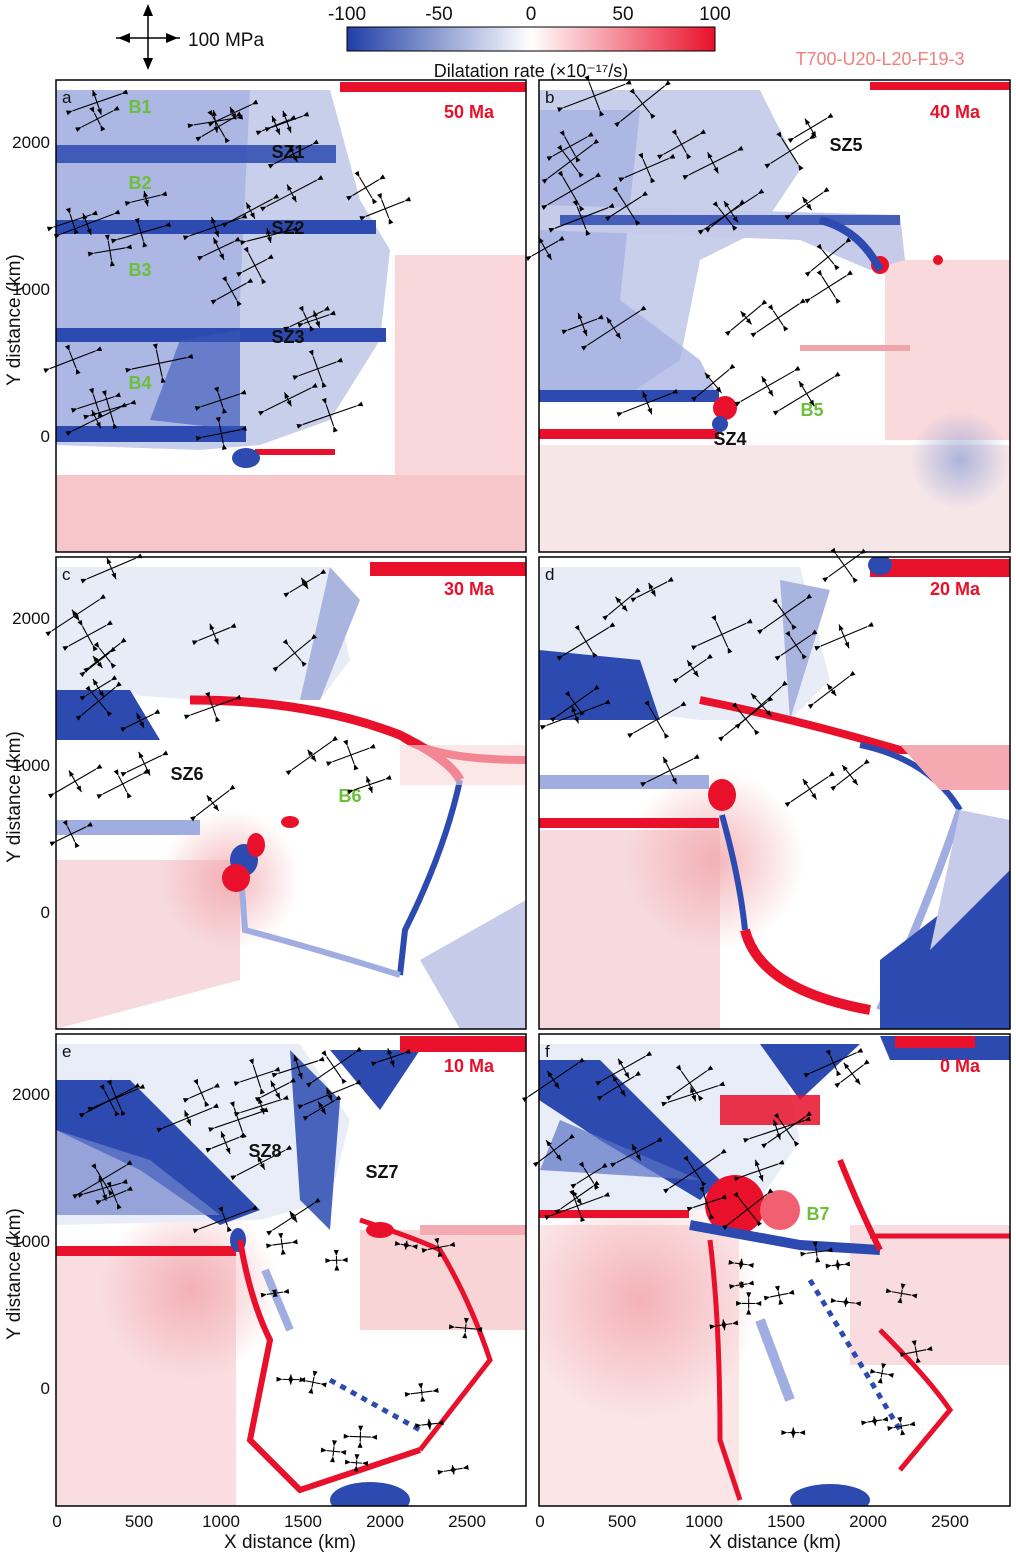 The width and height of the screenshot is (1016, 1553). Describe the element at coordinates (879, 59) in the screenshot. I see `model-id: T700-U20-L20-F19-3` at that location.